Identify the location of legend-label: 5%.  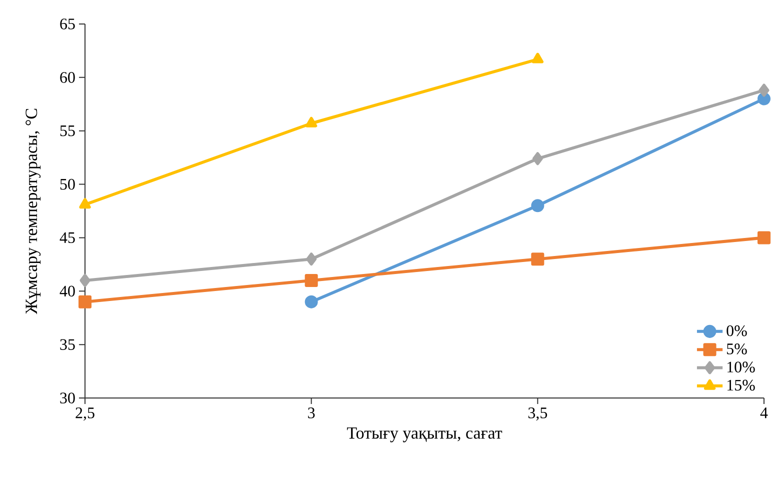
(737, 349).